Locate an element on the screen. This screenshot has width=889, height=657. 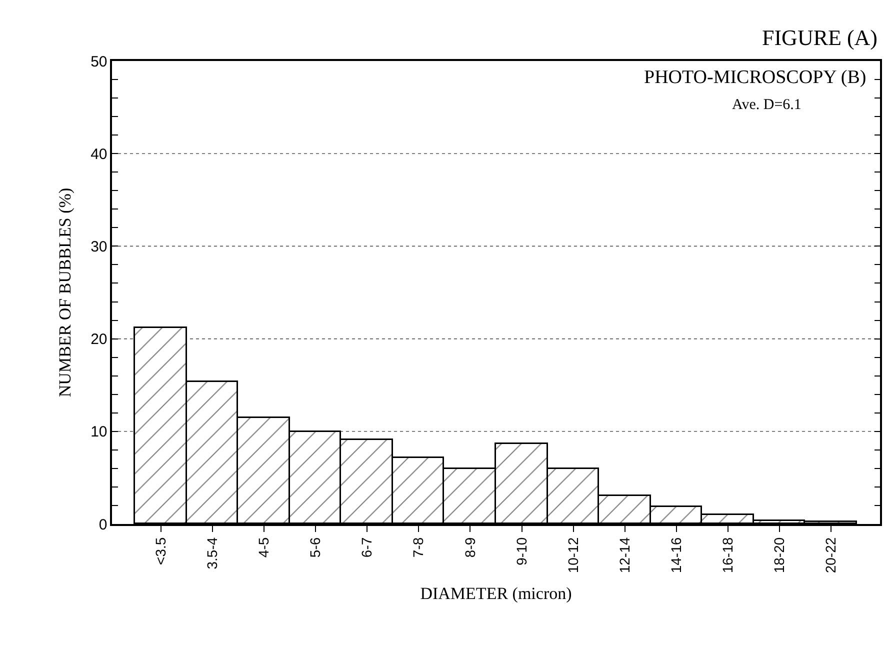
x-axis-title: DIAMETER (micron) is located at coordinates (496, 594).